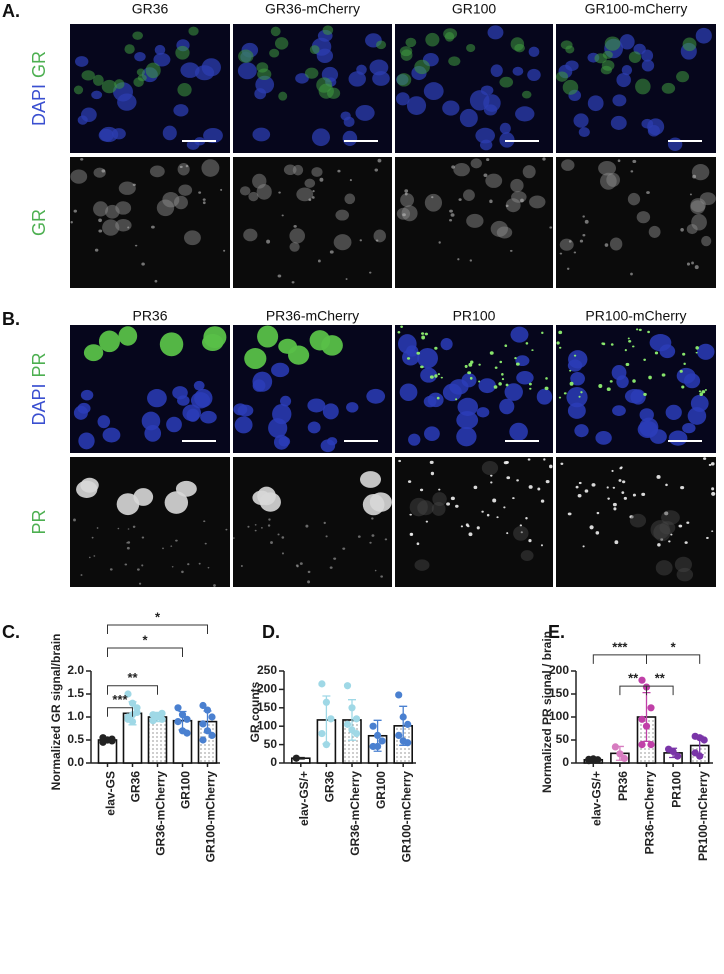 Image resolution: width=724 pixels, height=974 pixels. What do you see at coordinates (273, 762) in the screenshot?
I see `y-tick-label: 0` at bounding box center [273, 762].